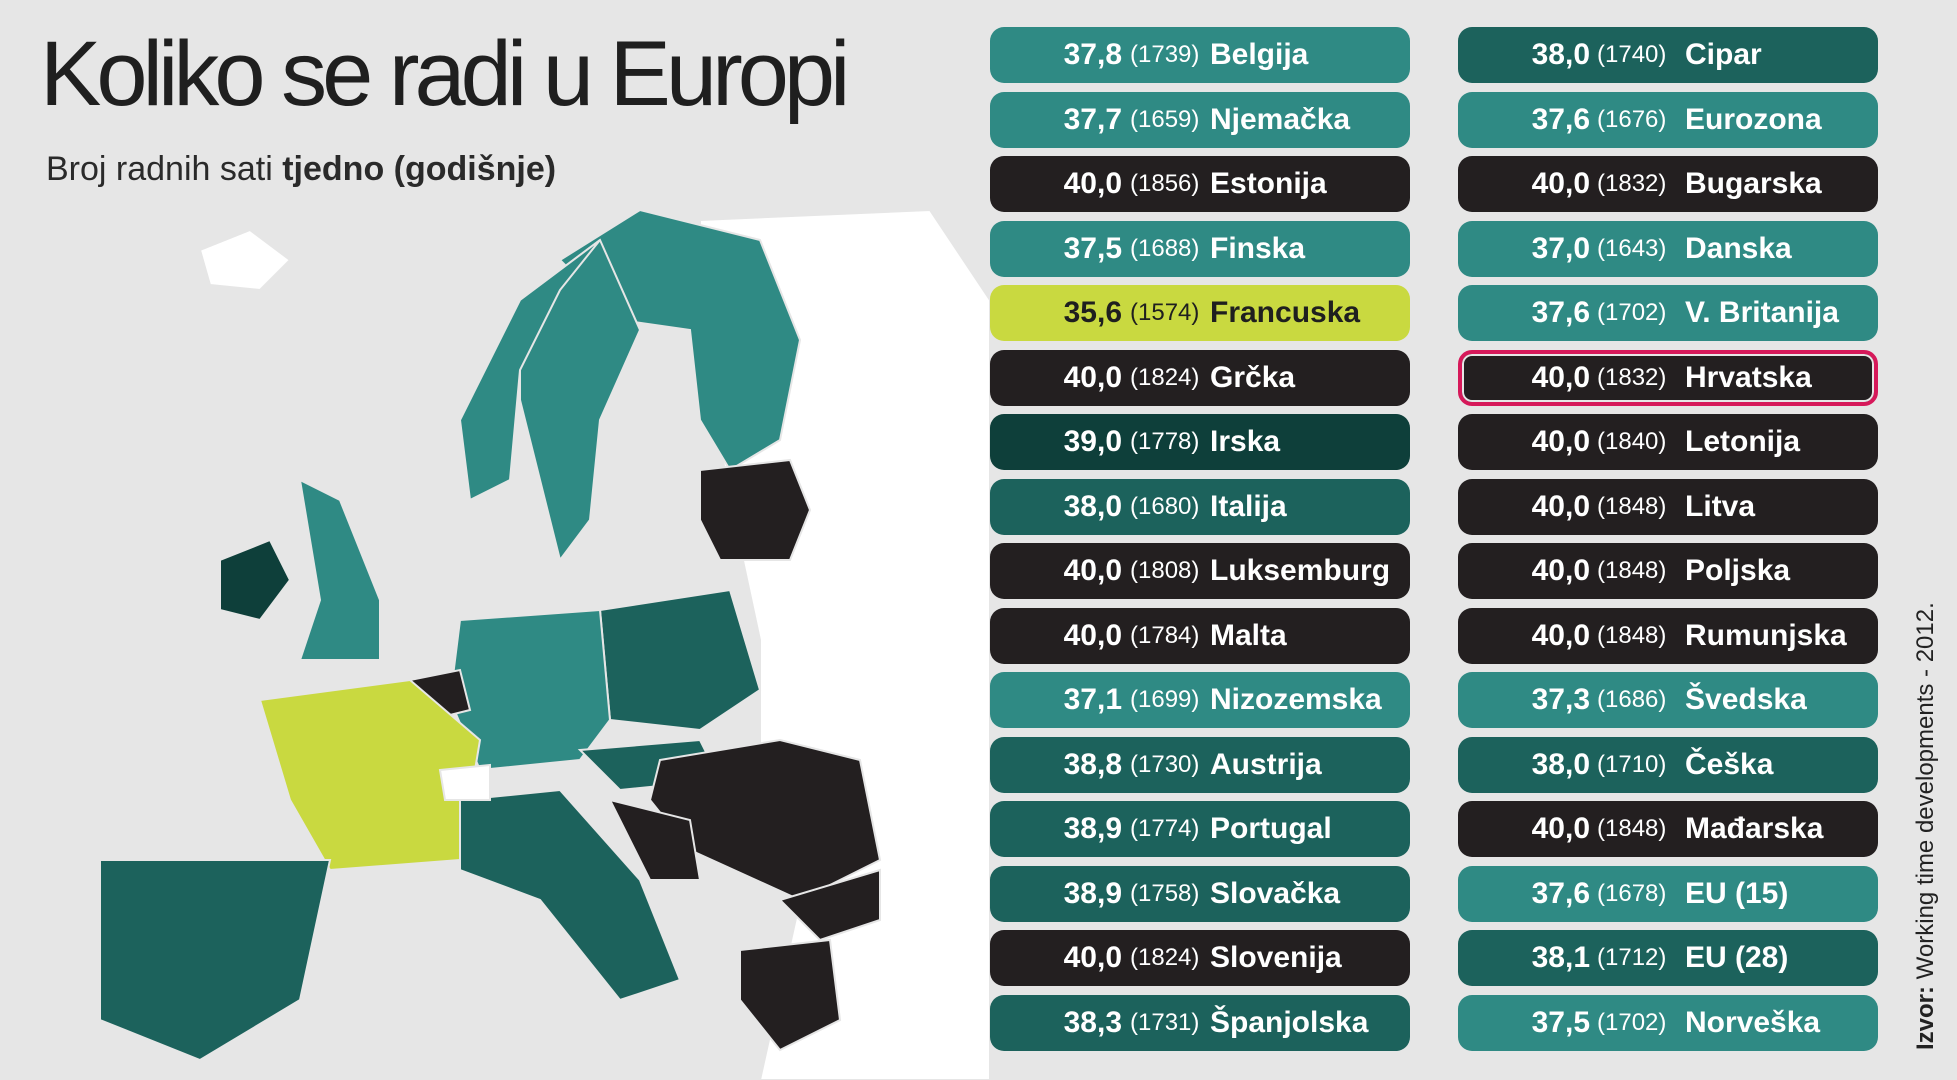  Describe the element at coordinates (1200, 958) in the screenshot. I see `entry: 40,0 (1824) Slovenija` at that location.